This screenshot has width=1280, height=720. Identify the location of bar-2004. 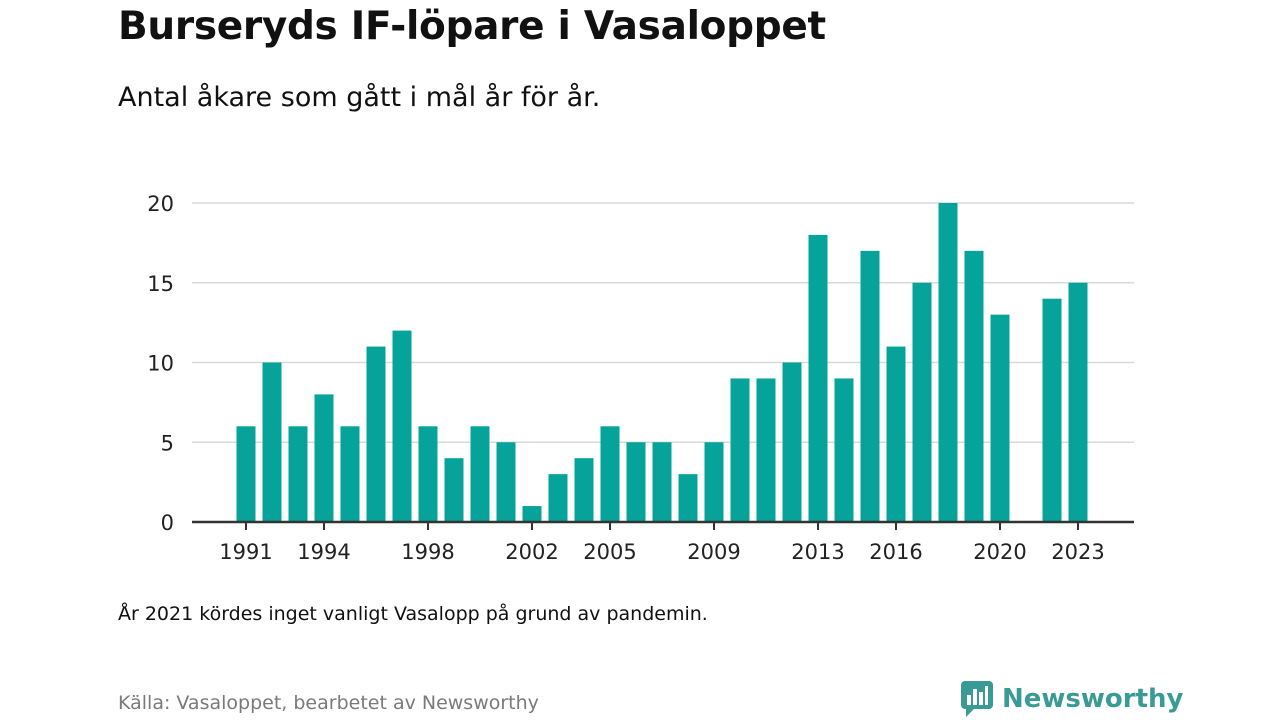
(584, 490).